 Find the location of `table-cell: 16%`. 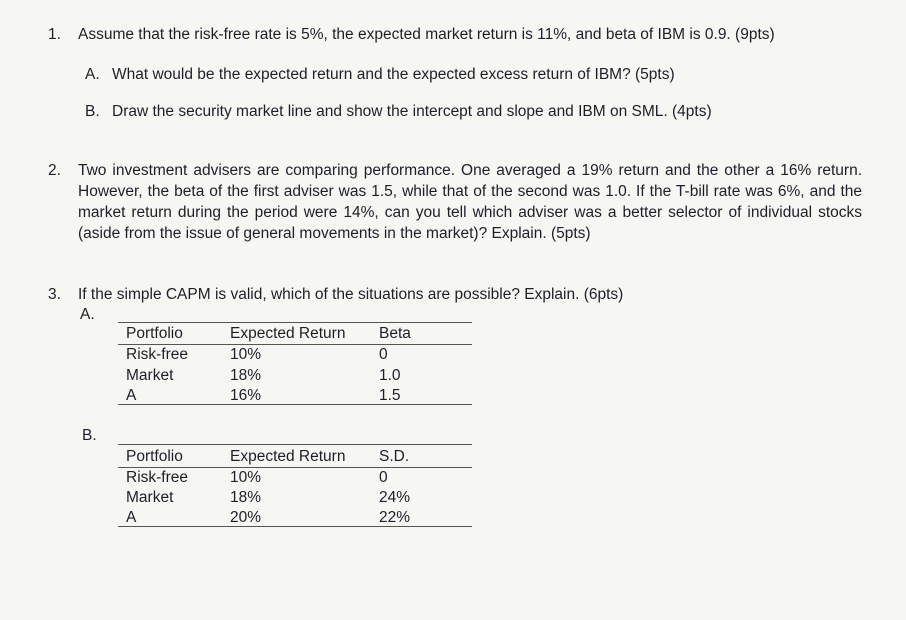

table-cell: 16% is located at coordinates (246, 395).